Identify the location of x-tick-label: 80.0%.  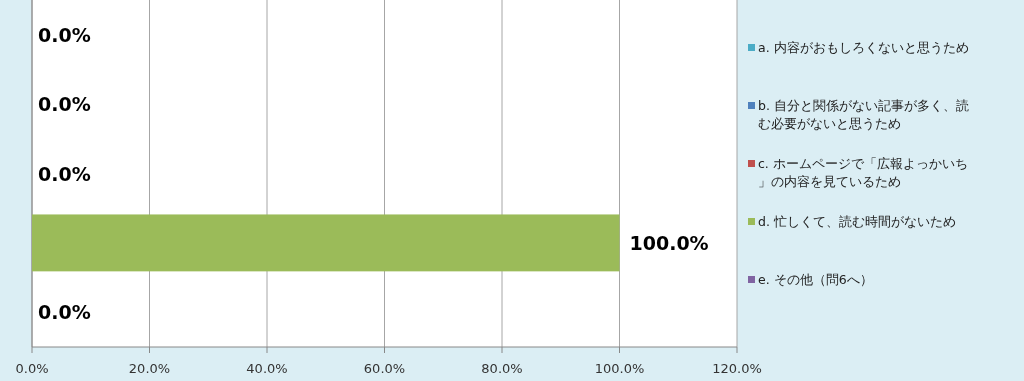
(502, 368).